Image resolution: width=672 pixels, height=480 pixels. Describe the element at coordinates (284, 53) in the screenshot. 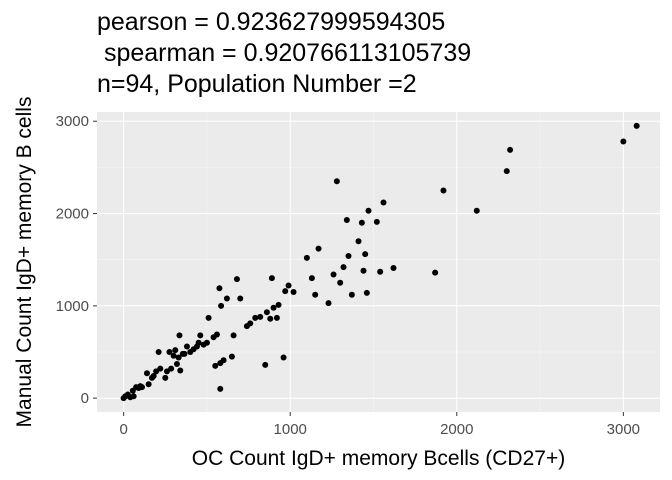

I see `chart-title-spearman: spearman = 0.920766113105739` at that location.